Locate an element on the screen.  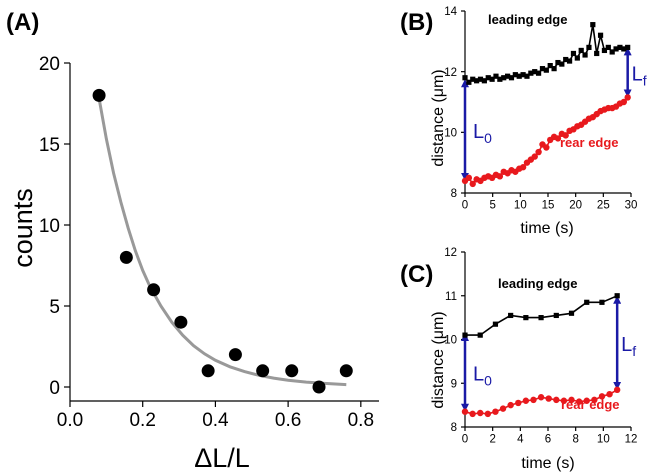
panel-b-leading-edge-label: leading edge is located at coordinates (527, 19).